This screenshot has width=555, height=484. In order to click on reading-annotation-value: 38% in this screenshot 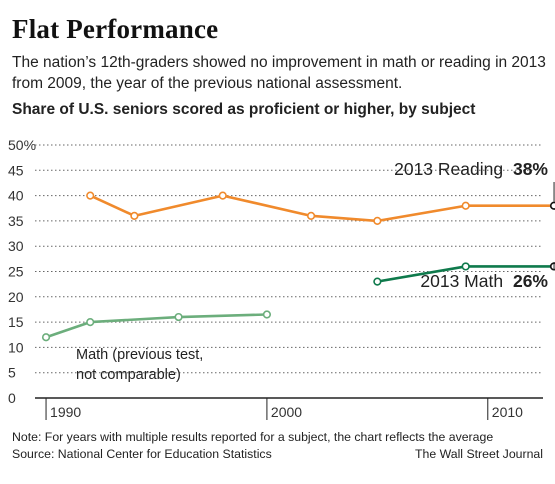, I will do `click(530, 169)`.